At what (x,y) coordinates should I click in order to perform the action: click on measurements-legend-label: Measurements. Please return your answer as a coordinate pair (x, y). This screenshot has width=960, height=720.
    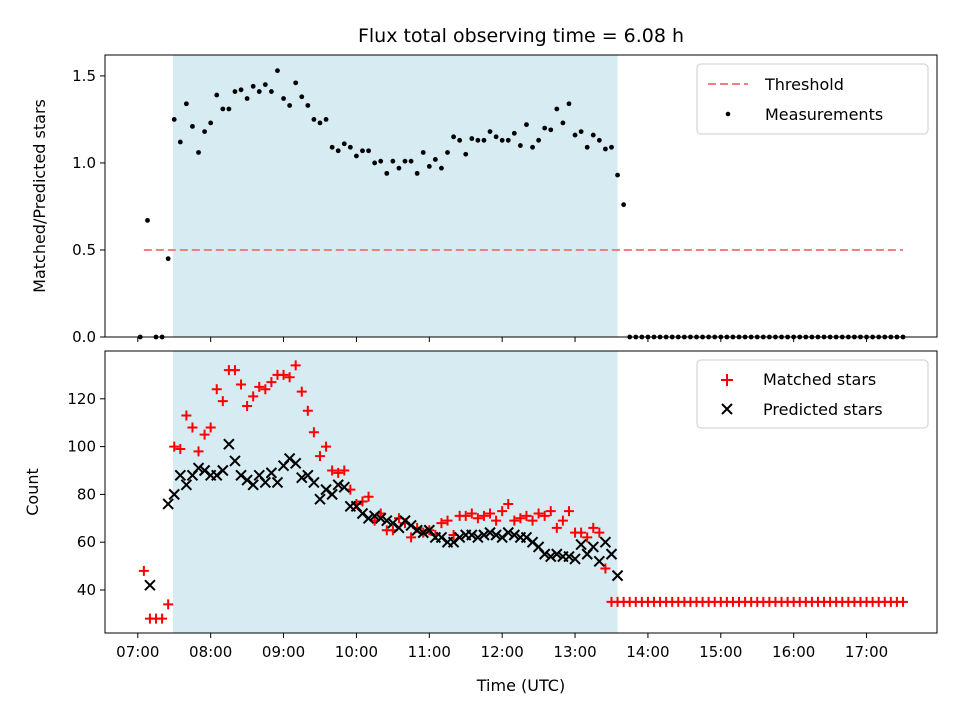
    Looking at the image, I should click on (824, 114).